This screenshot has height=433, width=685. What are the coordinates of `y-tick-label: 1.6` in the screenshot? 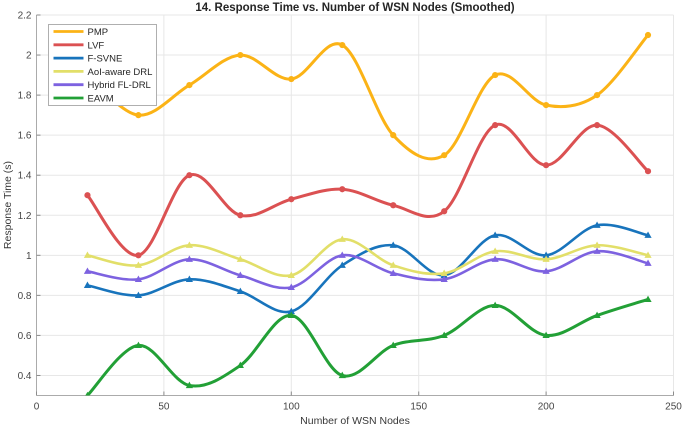 It's located at (25, 136).